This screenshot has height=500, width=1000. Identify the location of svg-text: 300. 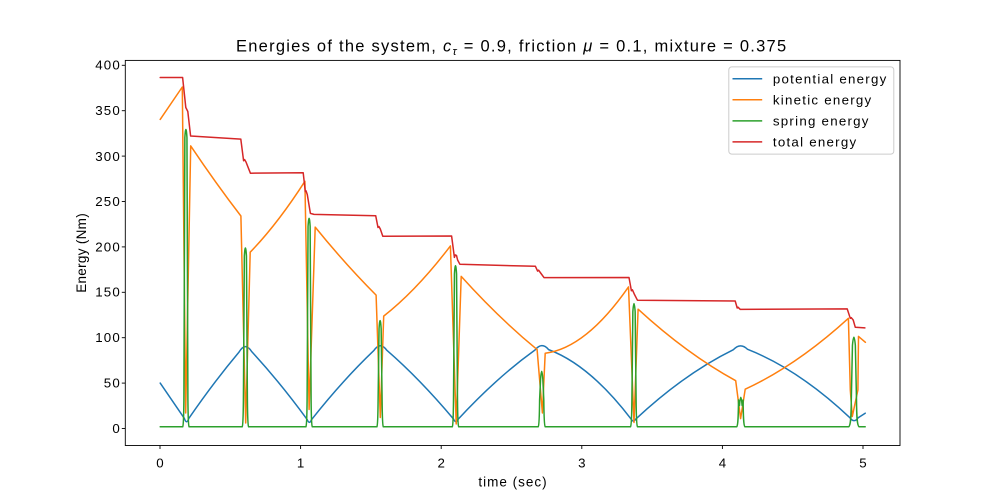
(108, 156).